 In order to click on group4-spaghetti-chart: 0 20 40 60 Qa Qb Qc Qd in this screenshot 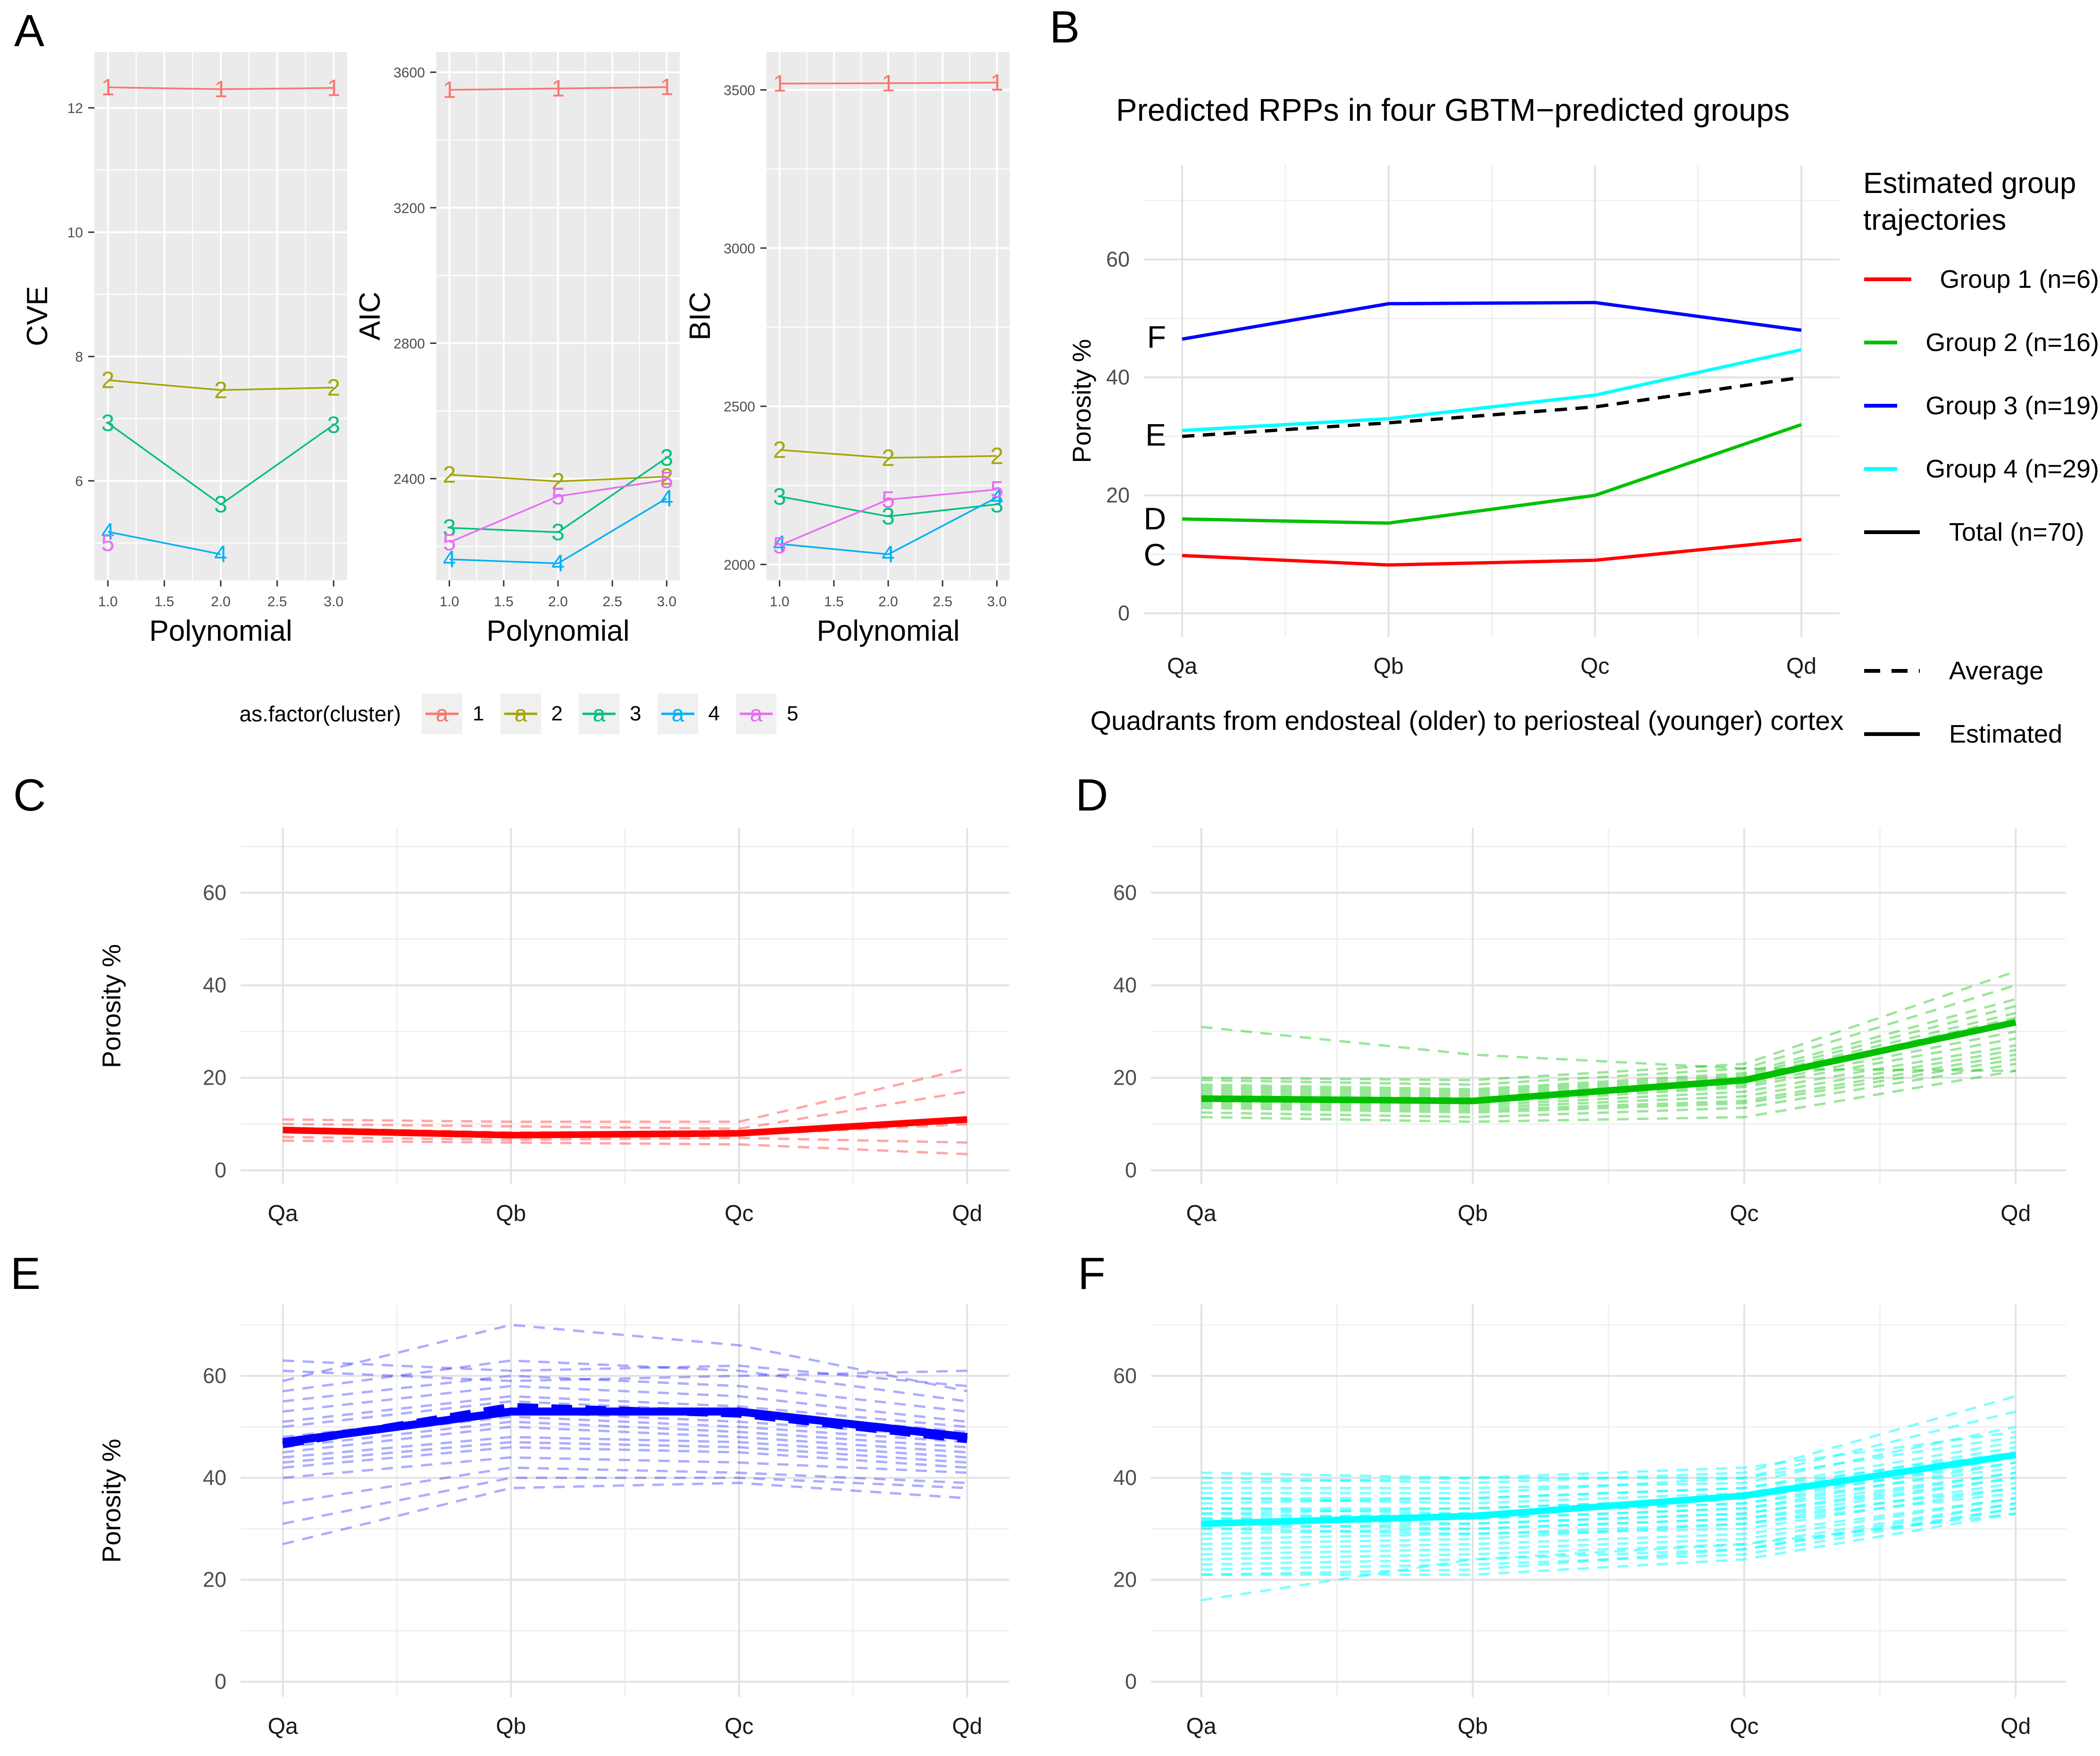, I will do `click(1590, 1521)`.